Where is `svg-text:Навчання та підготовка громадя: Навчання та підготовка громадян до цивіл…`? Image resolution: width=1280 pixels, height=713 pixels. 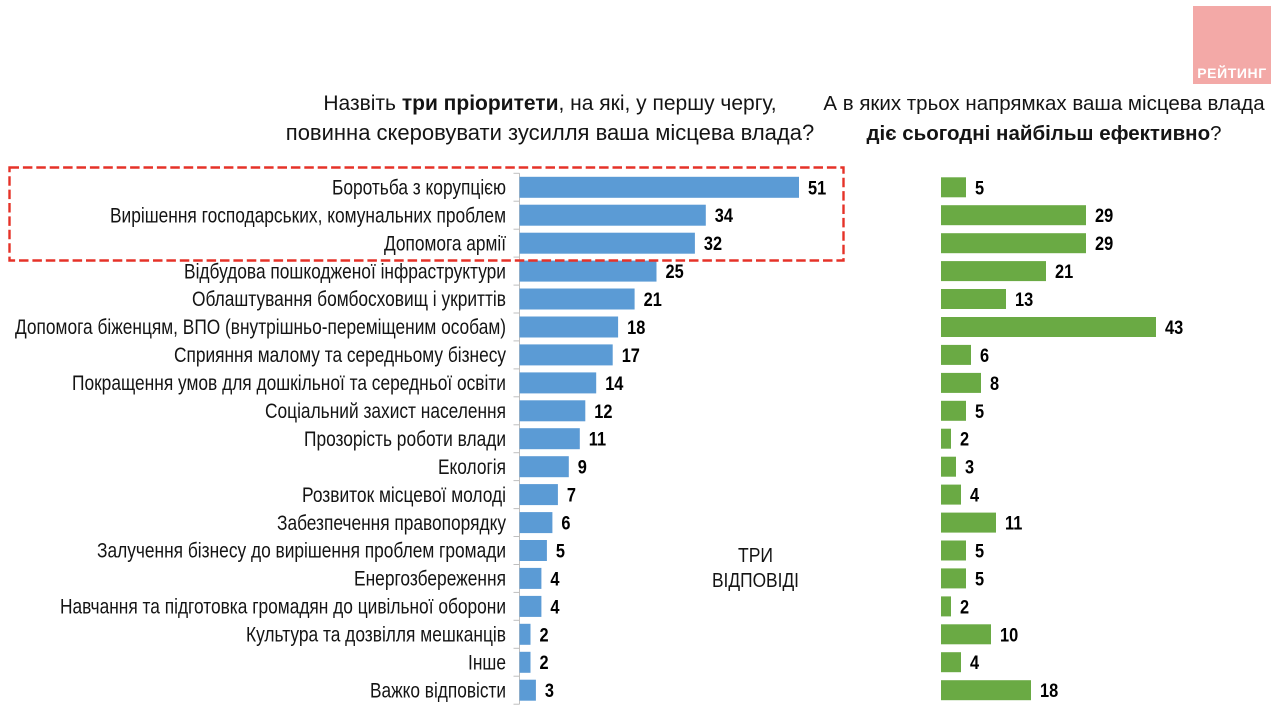 svg-text:Навчання та підготовка громадя: Навчання та підготовка громадян до цивіл… is located at coordinates (283, 607).